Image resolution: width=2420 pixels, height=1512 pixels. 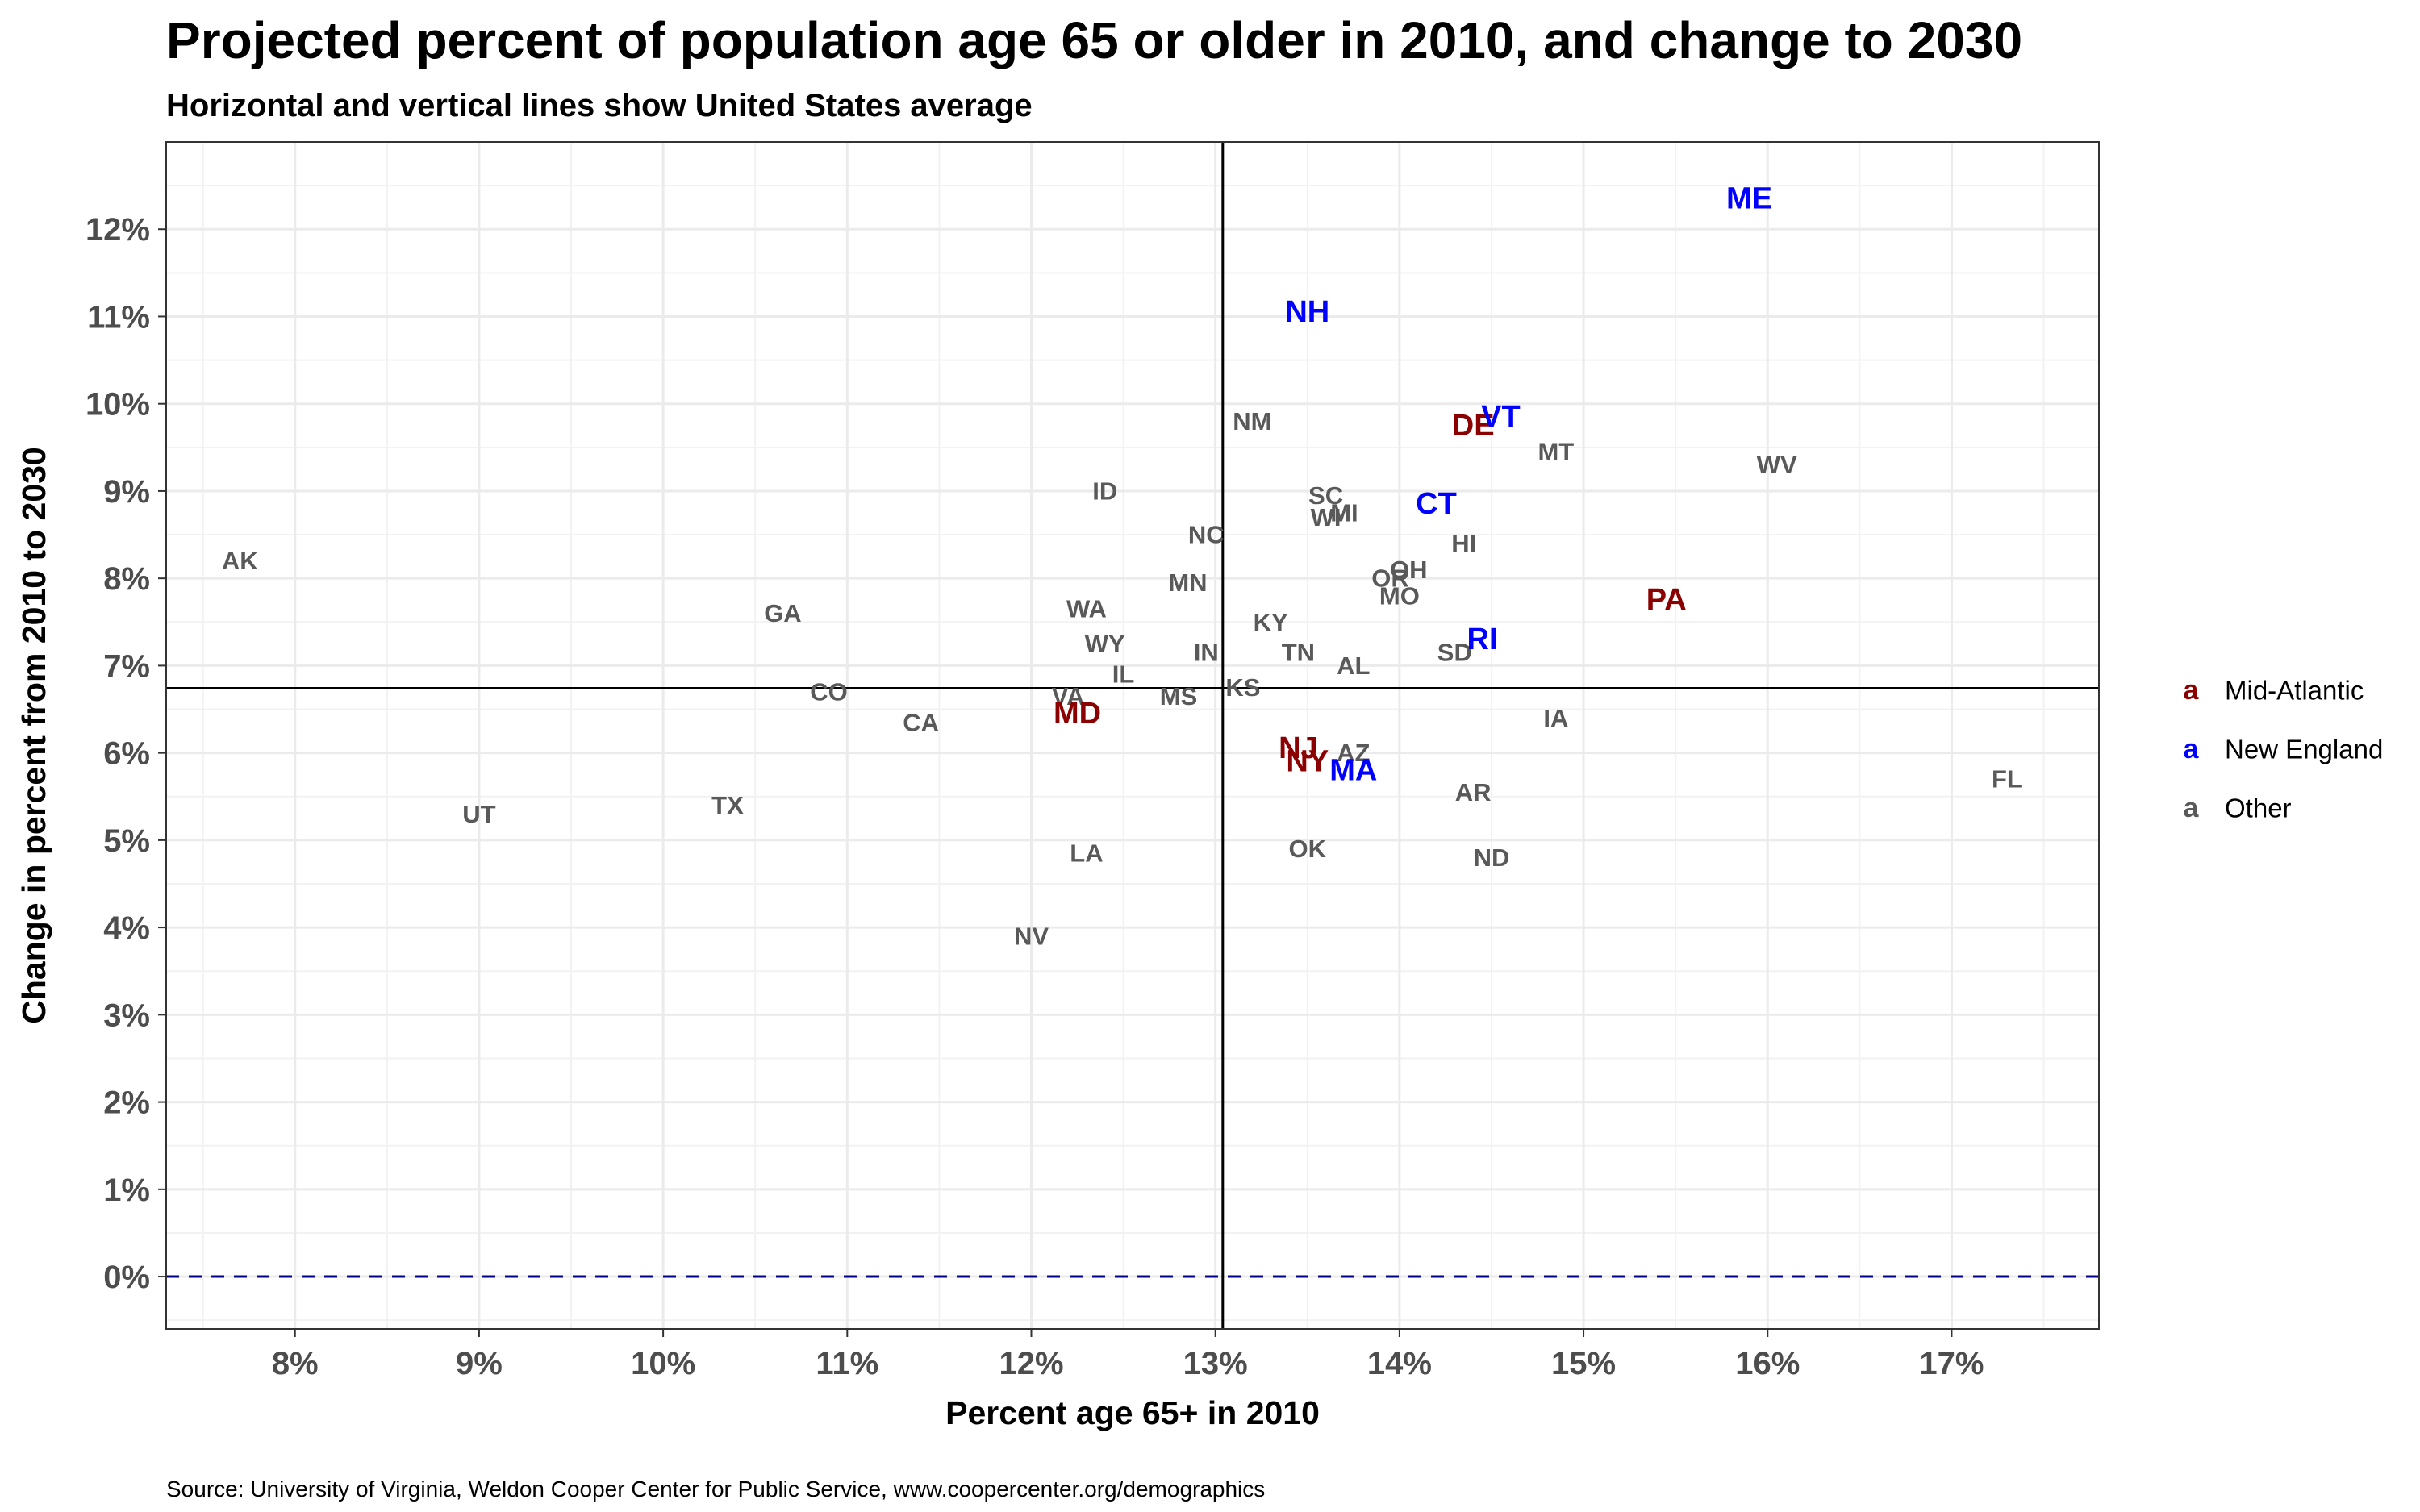 I want to click on y-tick-label: 11%, so click(x=118, y=317).